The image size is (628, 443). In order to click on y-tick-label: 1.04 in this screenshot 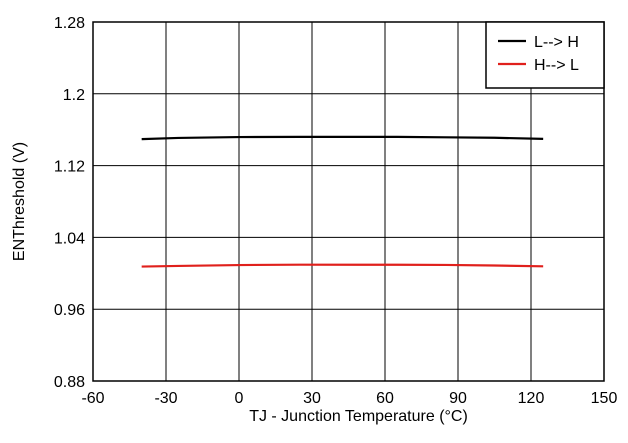, I will do `click(69, 238)`.